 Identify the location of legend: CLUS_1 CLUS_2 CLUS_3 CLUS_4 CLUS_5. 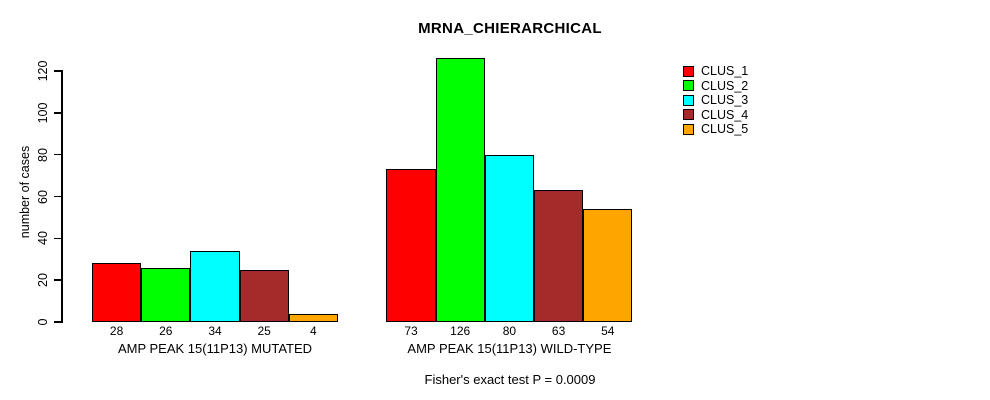
(715, 100).